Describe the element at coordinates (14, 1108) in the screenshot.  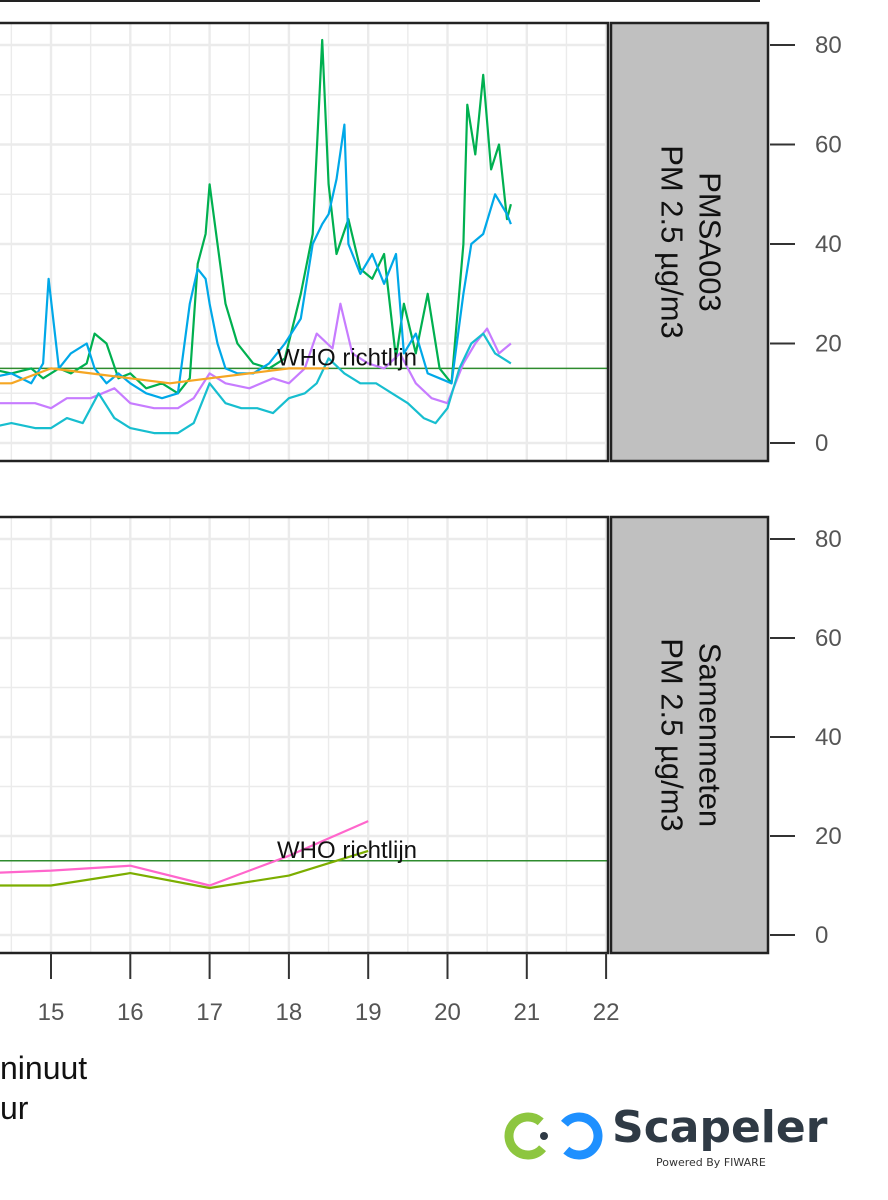
I see `legend-line-2: ur` at that location.